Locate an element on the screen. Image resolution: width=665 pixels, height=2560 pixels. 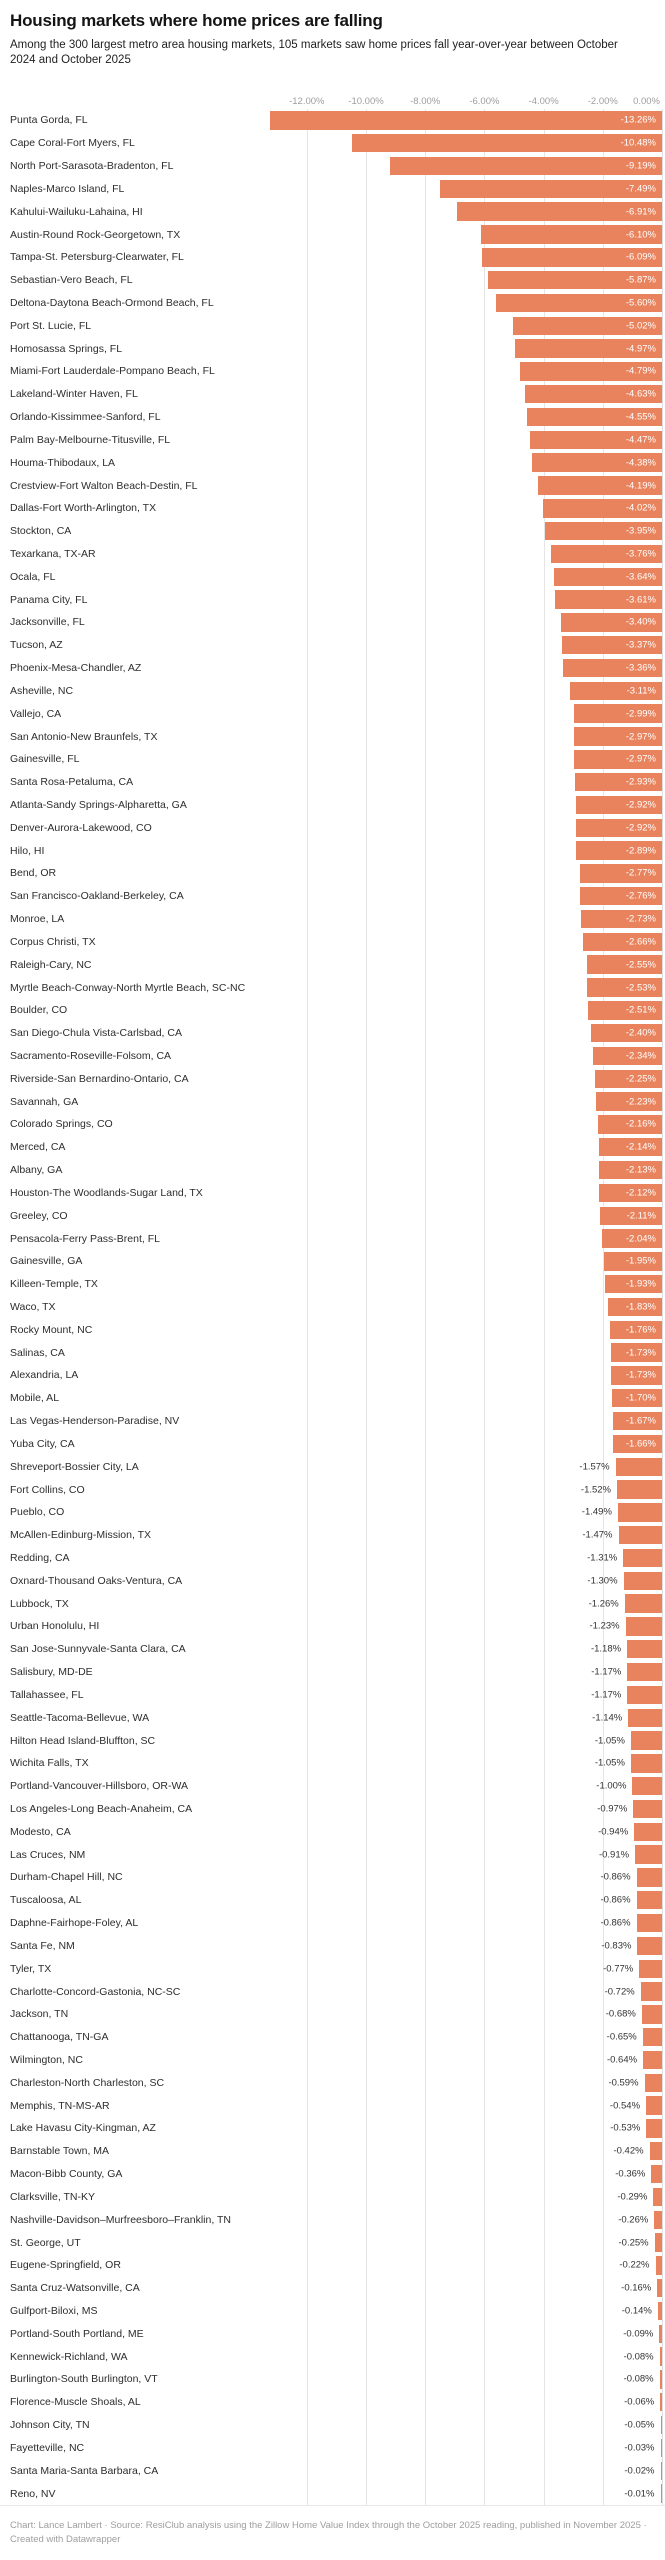
value-label: -0.08% is located at coordinates (638, 2379).